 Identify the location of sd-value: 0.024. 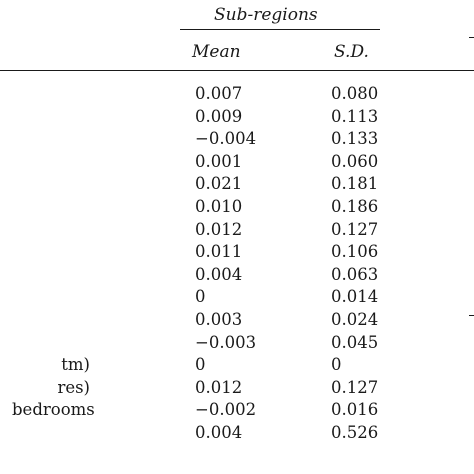
(355, 319).